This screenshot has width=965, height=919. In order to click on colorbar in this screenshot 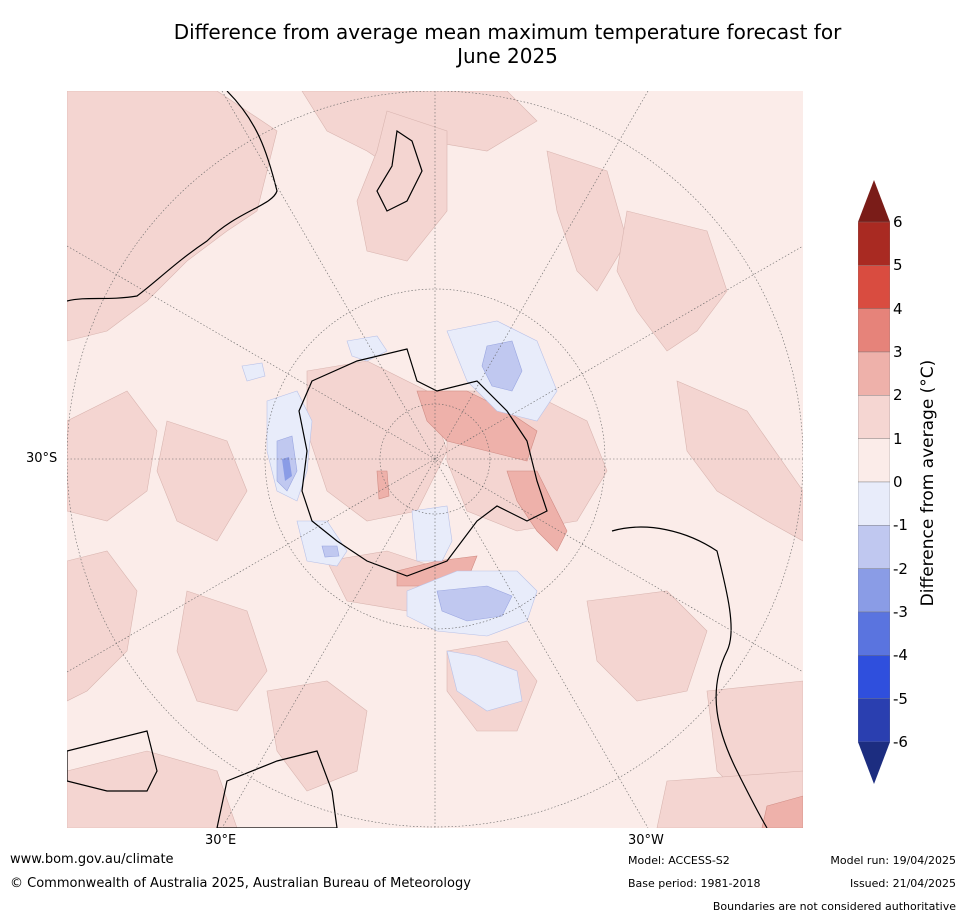, I will do `click(874, 482)`.